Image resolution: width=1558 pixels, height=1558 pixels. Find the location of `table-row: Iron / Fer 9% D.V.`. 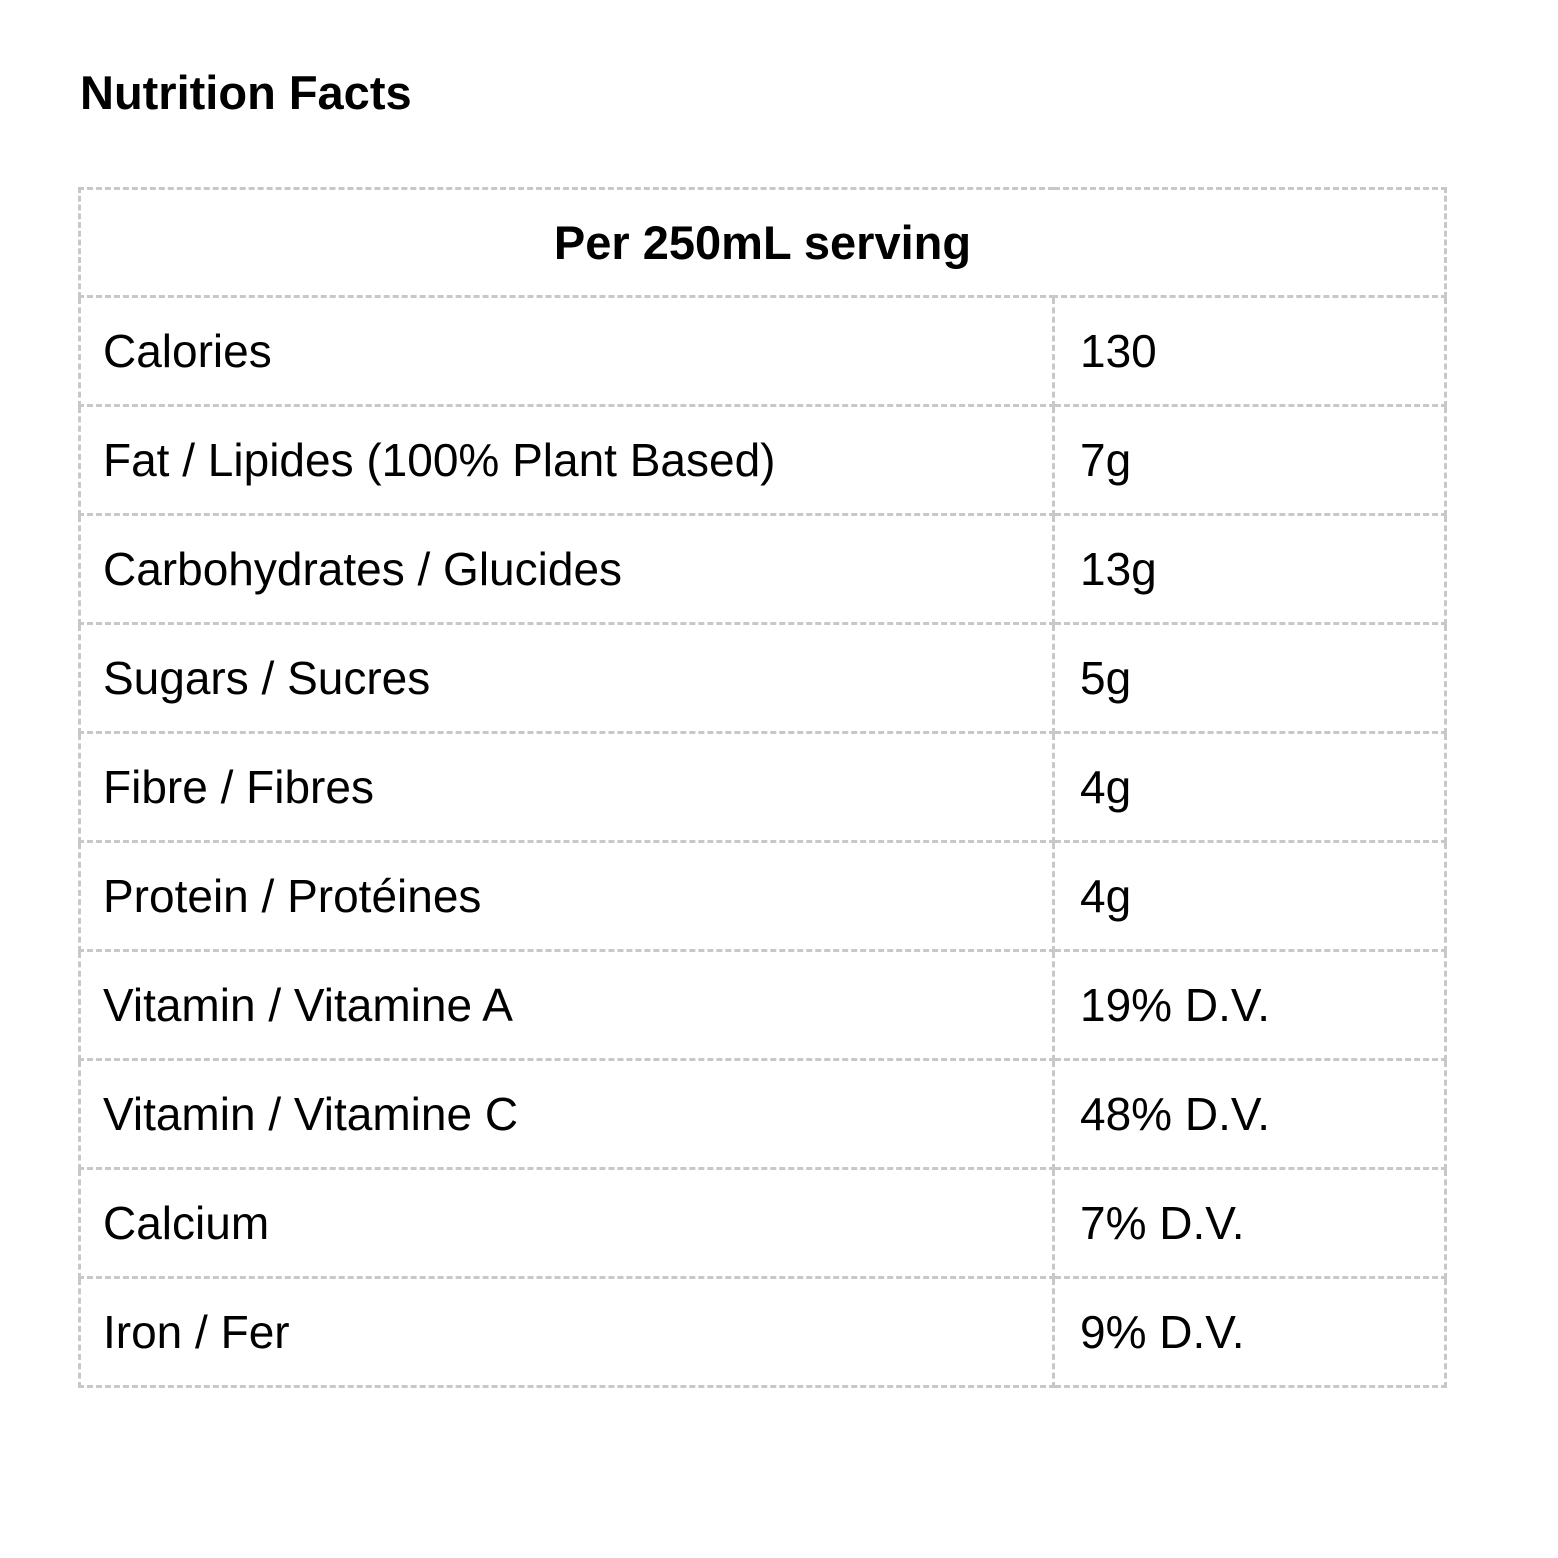

table-row: Iron / Fer 9% D.V. is located at coordinates (762, 1332).